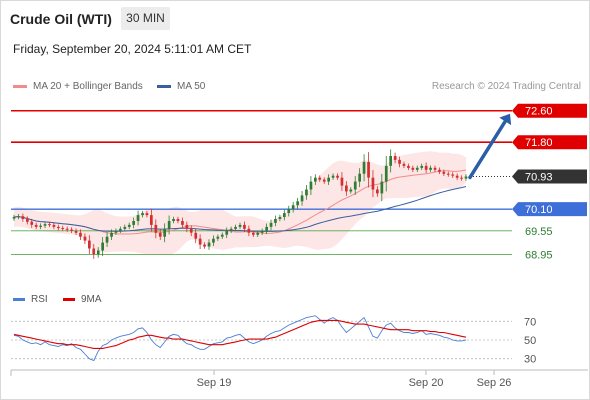 This screenshot has height=400, width=590. I want to click on level-label-70.93: 70.93, so click(539, 177).